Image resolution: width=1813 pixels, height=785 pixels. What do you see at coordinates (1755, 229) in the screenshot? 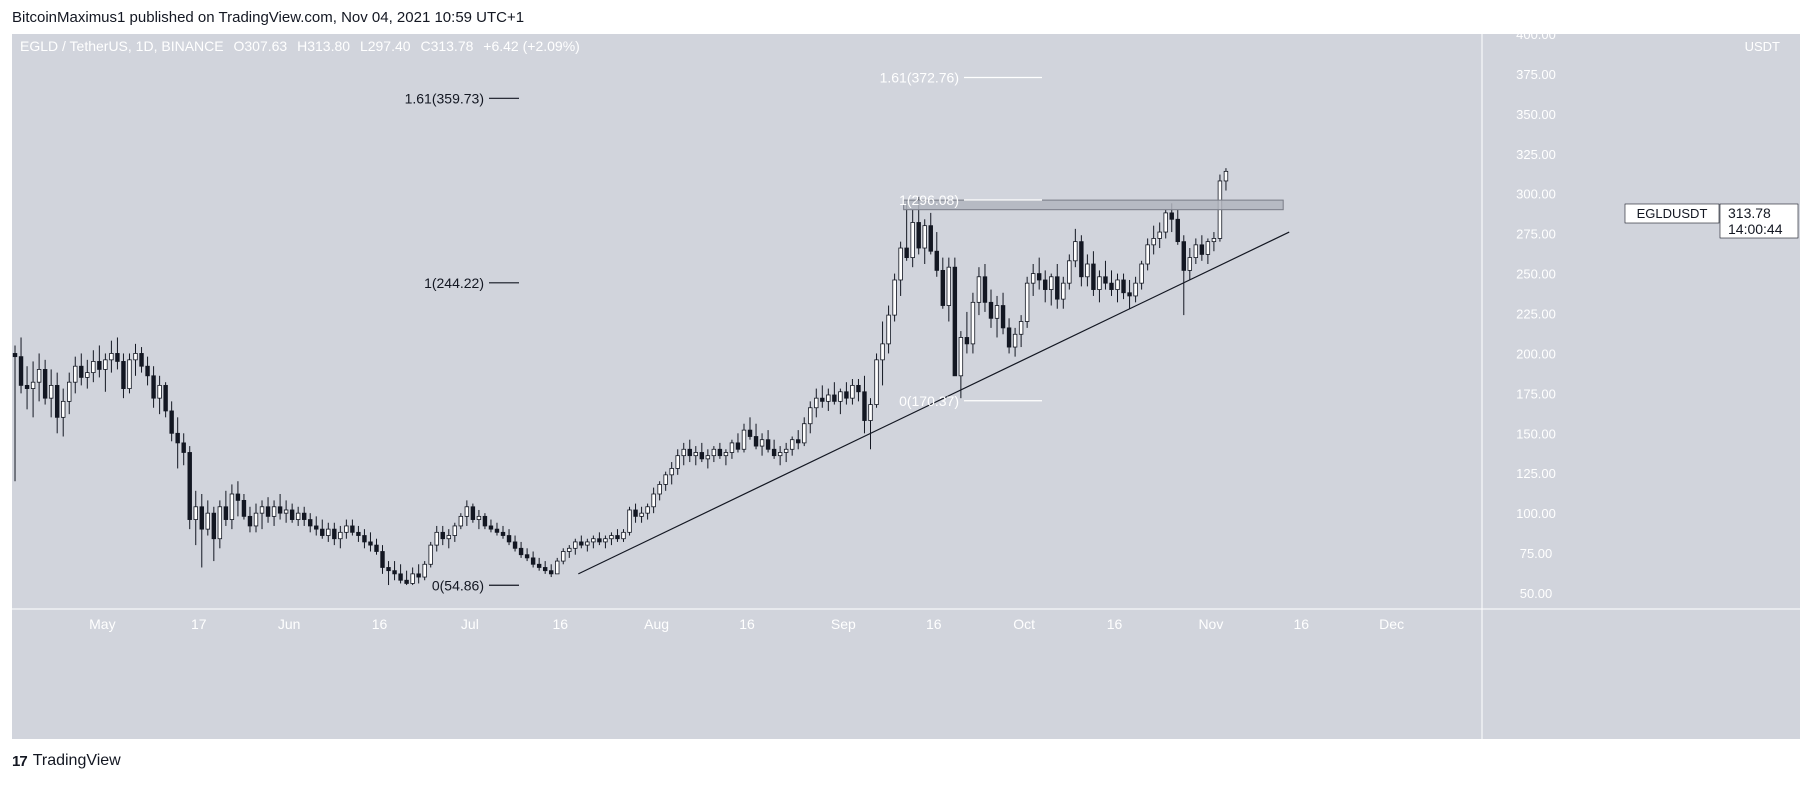
I see `bar-countdown: 14:00:44` at bounding box center [1755, 229].